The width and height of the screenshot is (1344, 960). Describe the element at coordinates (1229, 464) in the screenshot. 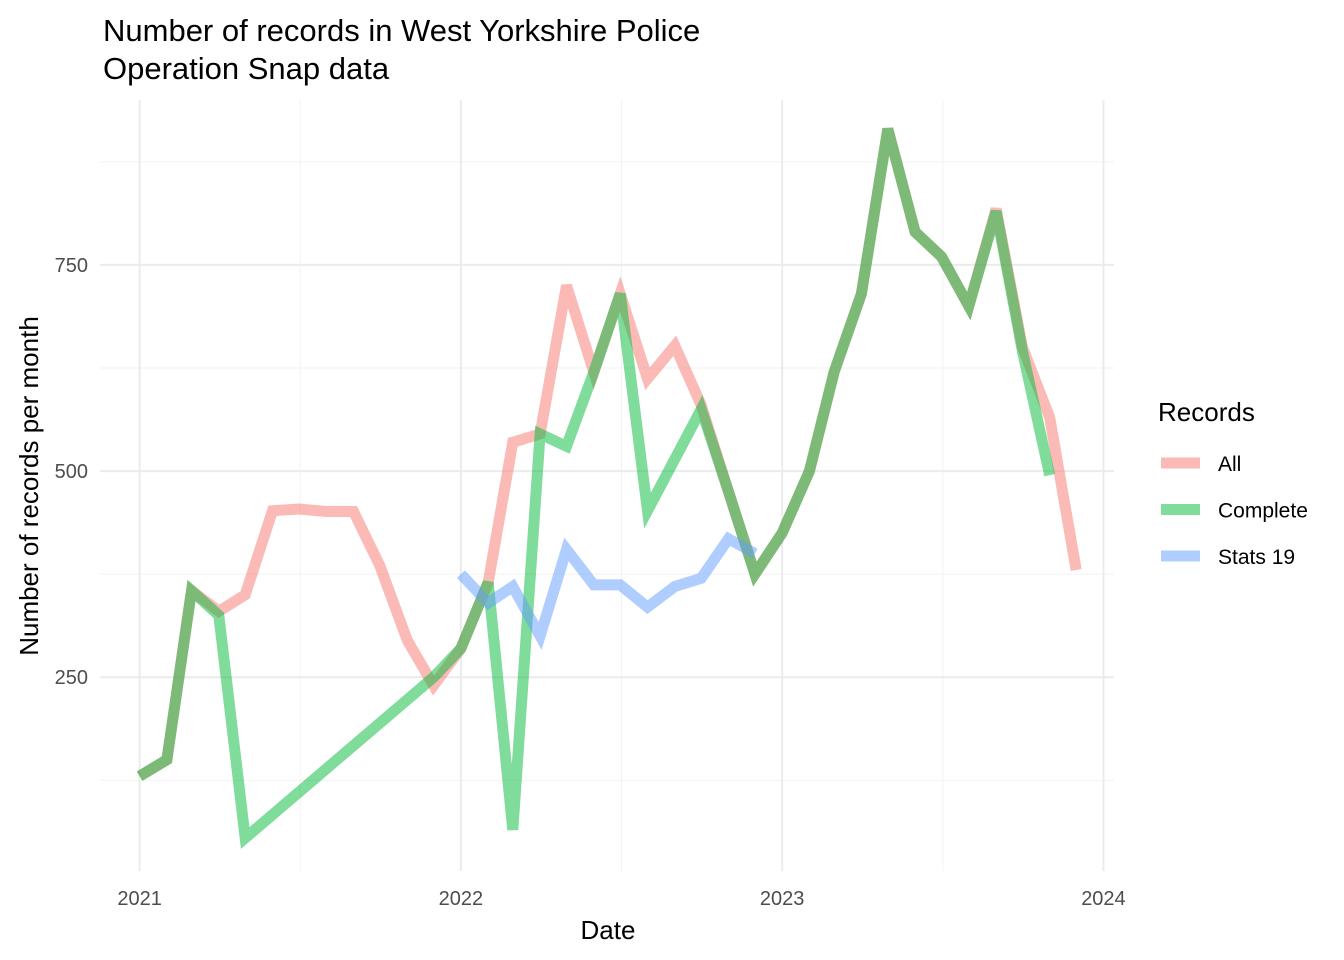

I see `legend-label-all: All` at that location.